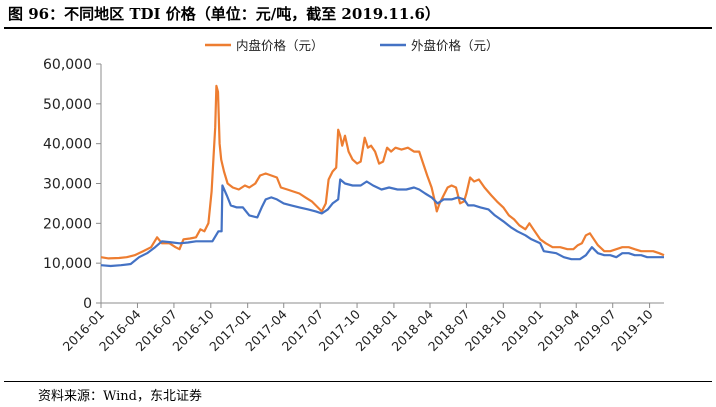 The height and width of the screenshot is (407, 716). Describe the element at coordinates (67, 105) in the screenshot. I see `y-tick-label: 50,000` at that location.